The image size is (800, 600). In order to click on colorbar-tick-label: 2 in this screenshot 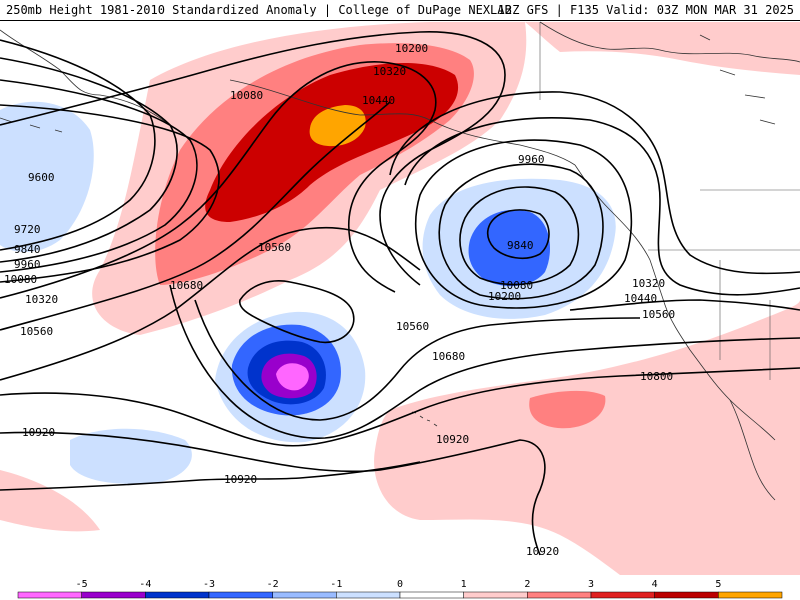, I will do `click(527, 584)`.